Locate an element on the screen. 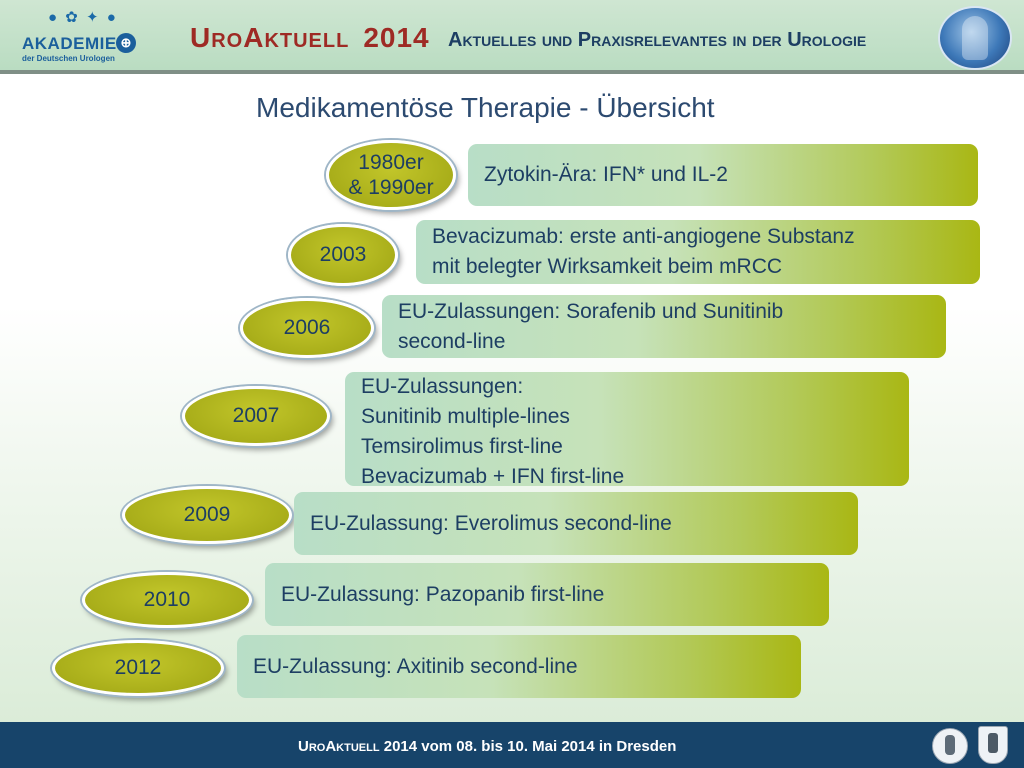 The height and width of the screenshot is (768, 1024). footer-brand: UroAktuell is located at coordinates (339, 746).